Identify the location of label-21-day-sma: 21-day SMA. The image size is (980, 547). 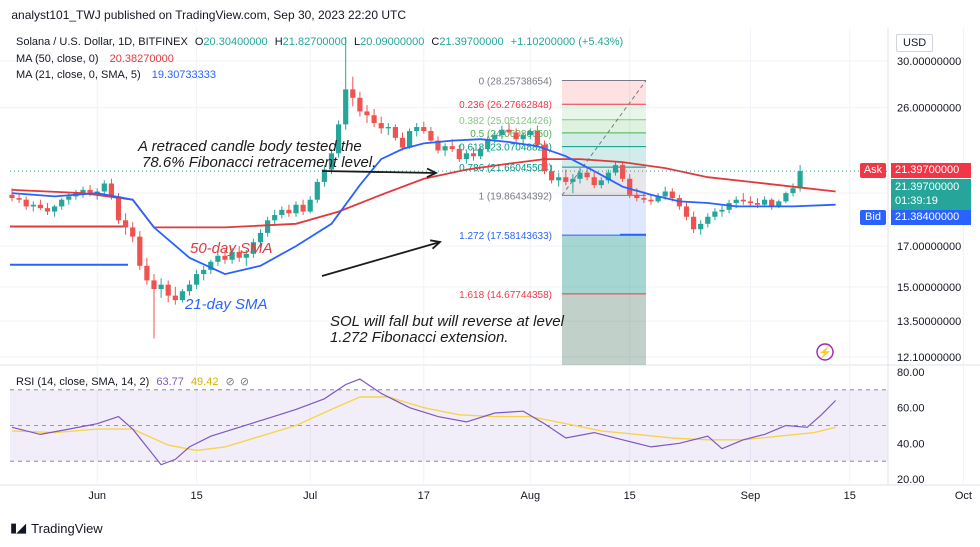
(226, 304).